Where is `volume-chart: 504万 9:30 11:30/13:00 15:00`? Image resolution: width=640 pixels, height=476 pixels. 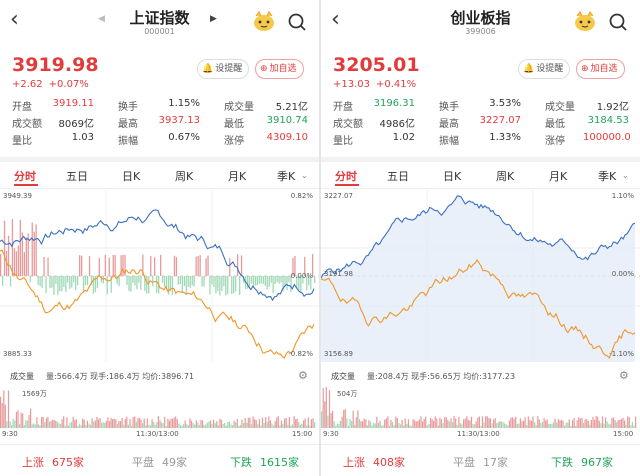
volume-chart: 504万 9:30 11:30/13:00 15:00 is located at coordinates (480, 413).